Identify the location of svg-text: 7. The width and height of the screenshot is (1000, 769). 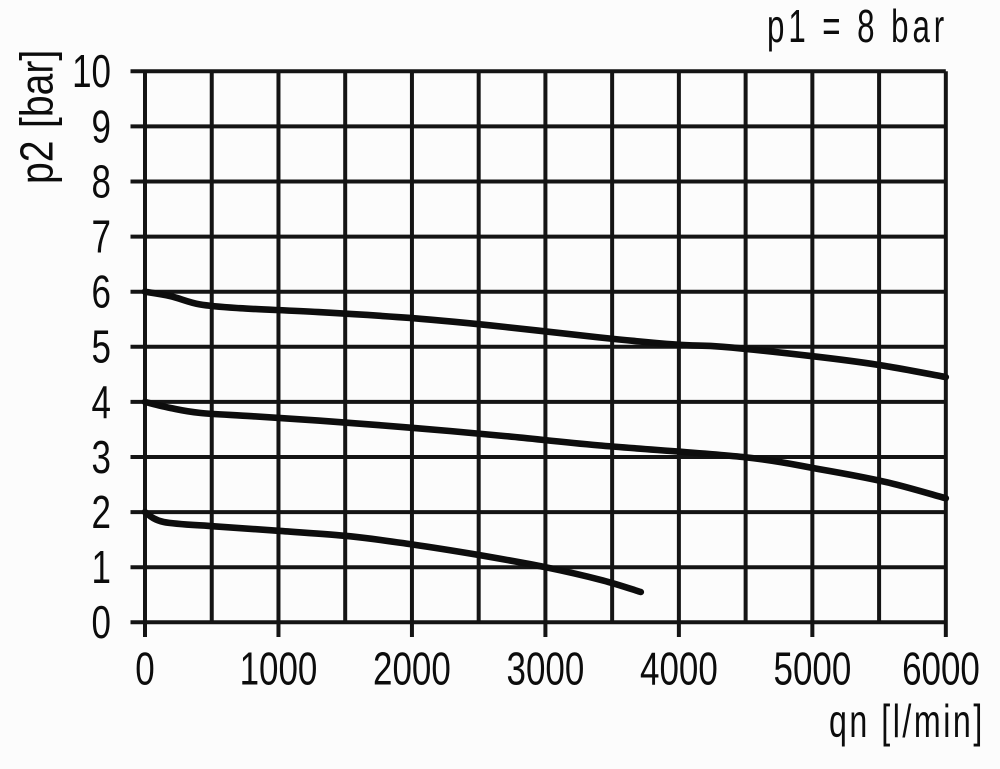
(101, 237).